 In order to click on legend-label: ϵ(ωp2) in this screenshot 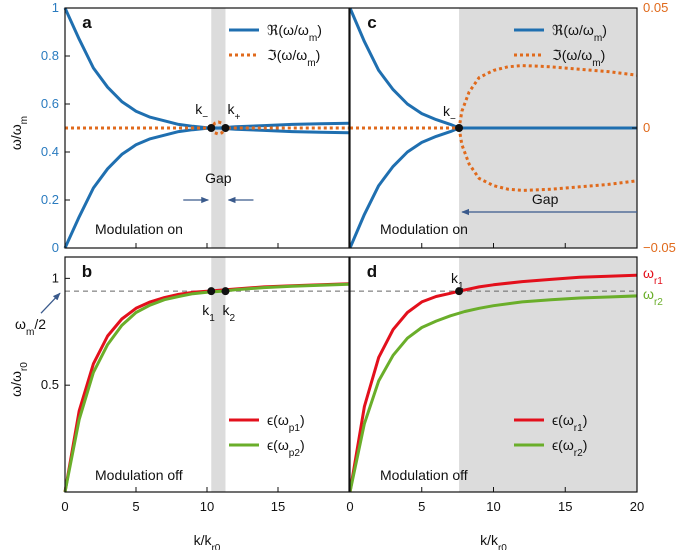, I will do `click(286, 448)`.